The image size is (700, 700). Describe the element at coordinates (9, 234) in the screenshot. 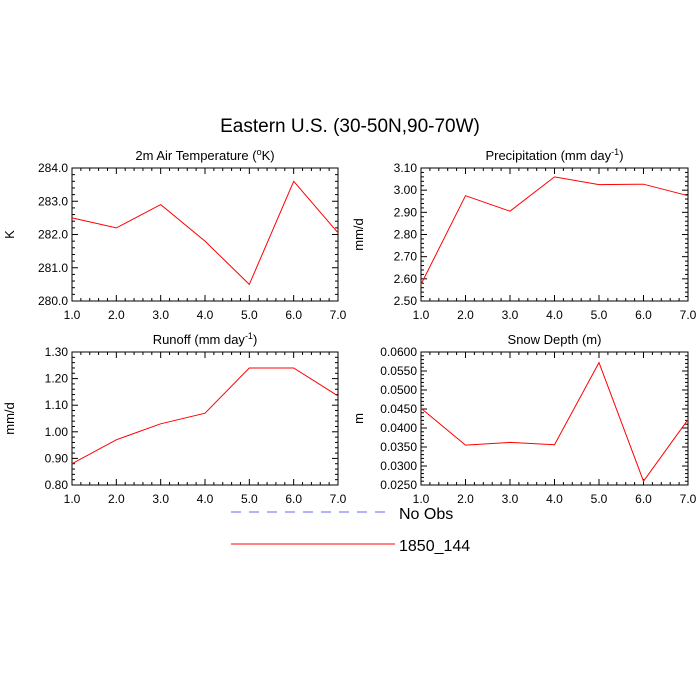

I see `y-axis-label: K` at that location.